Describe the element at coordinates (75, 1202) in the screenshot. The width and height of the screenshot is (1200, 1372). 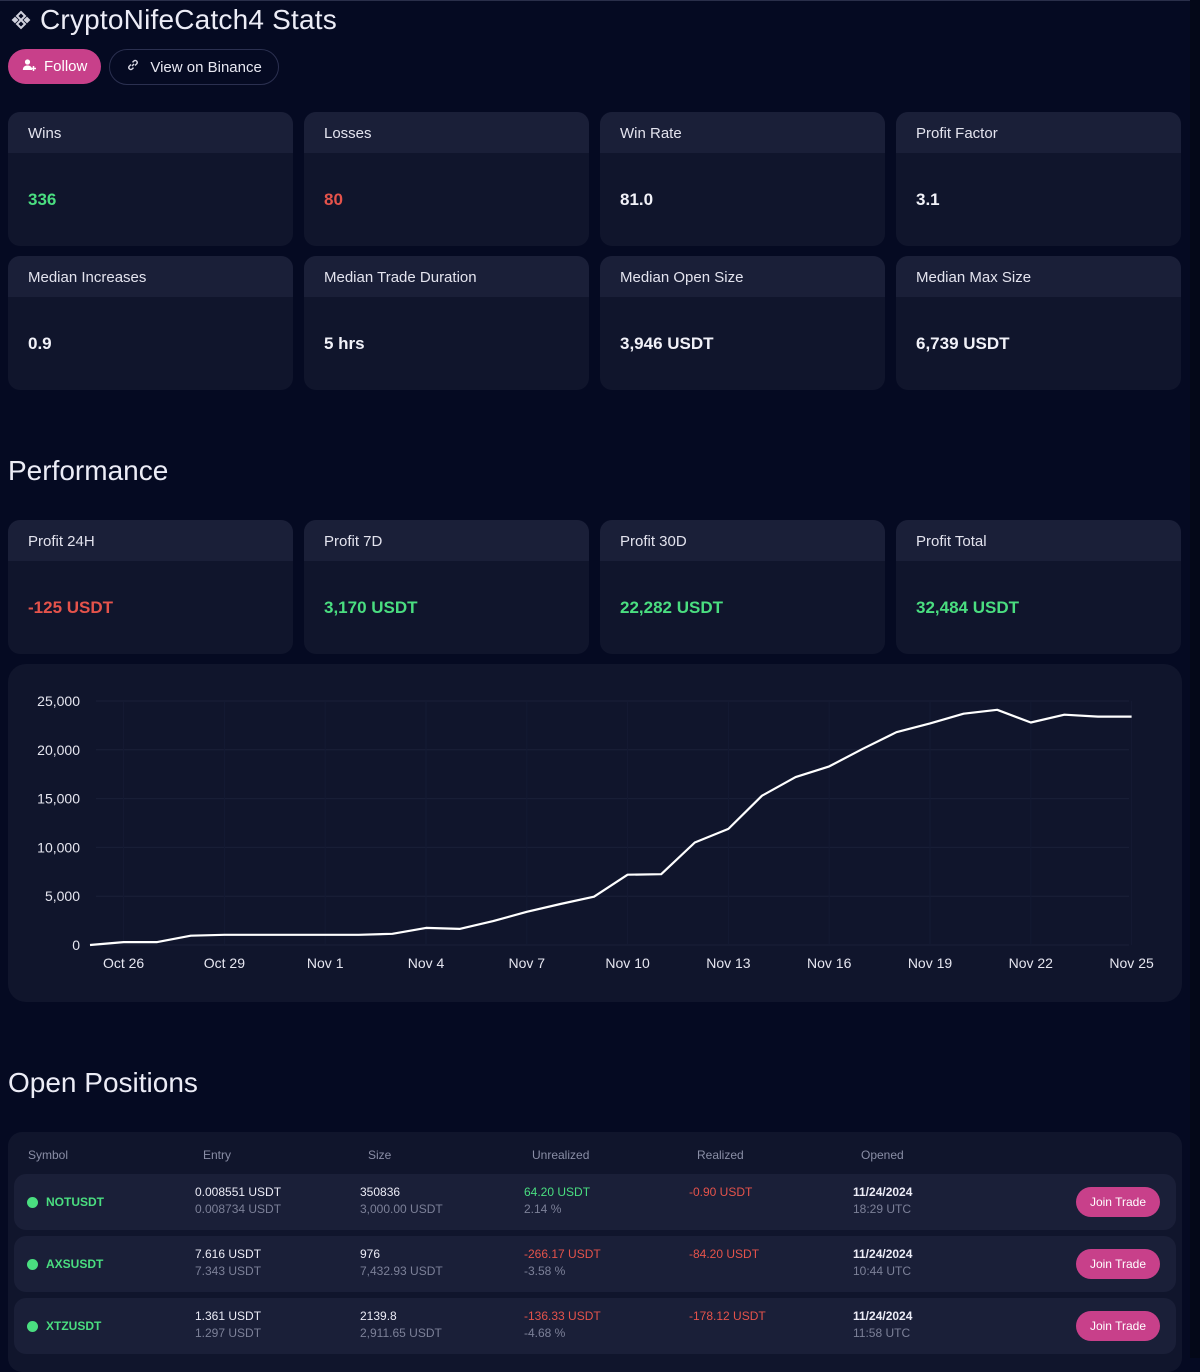
I see `symbol: NOTUSDT` at that location.